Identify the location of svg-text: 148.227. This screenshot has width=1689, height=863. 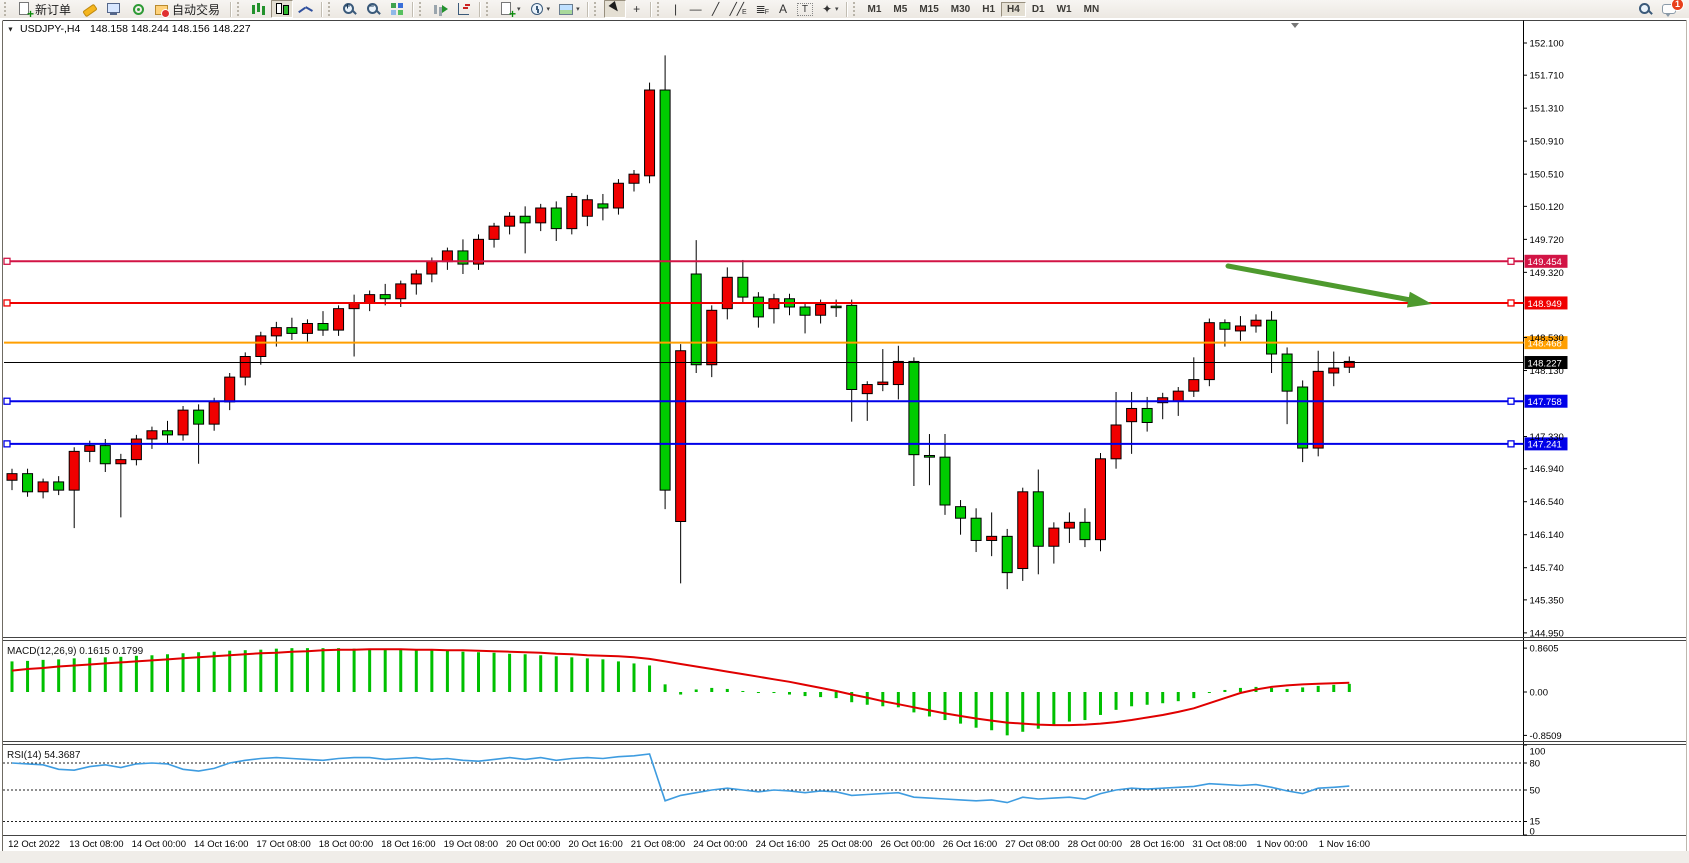
(1545, 363).